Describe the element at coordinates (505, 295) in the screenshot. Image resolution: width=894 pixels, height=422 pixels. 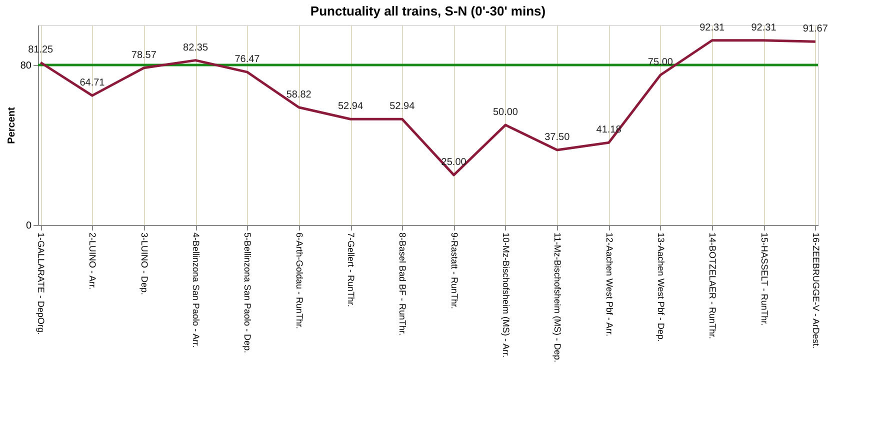
I see `x-tick-label: 10-Mz-Bischofsheim (MS) - Arr.` at that location.